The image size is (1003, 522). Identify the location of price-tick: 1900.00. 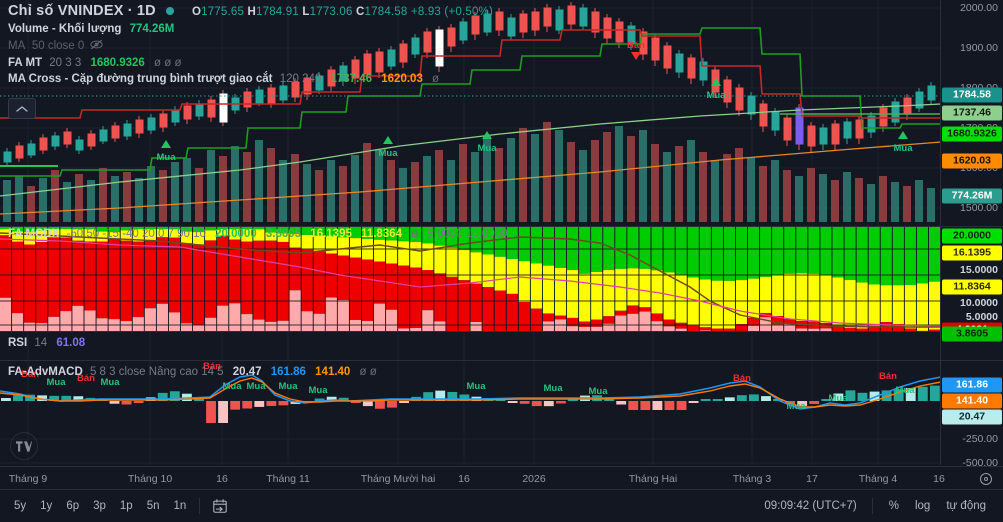
(979, 48).